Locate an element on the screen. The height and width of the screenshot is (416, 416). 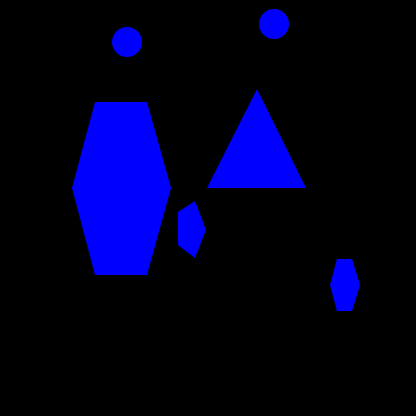
circle-top-right is located at coordinates (274, 24).